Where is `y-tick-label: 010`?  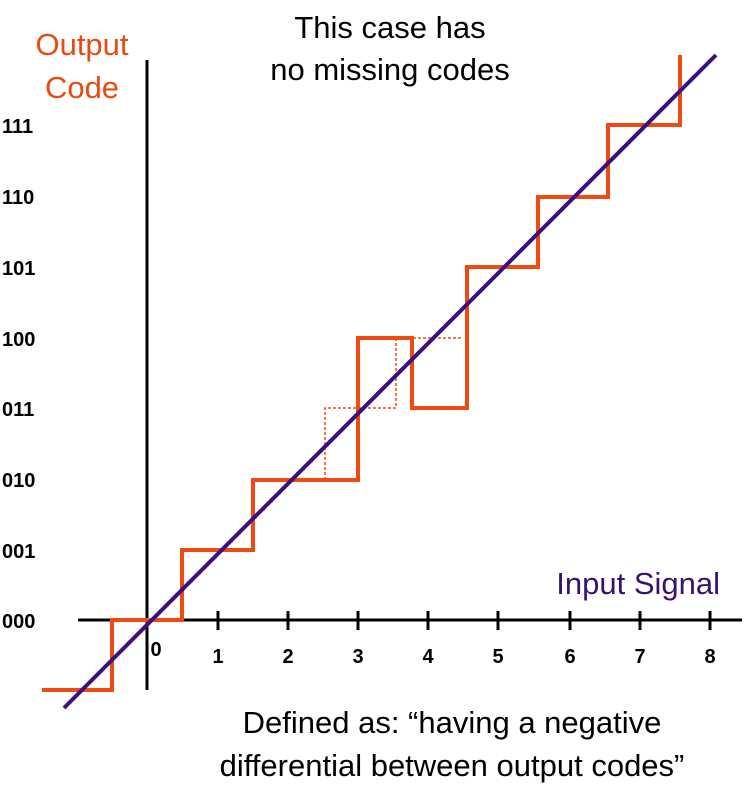
y-tick-label: 010 is located at coordinates (18, 481).